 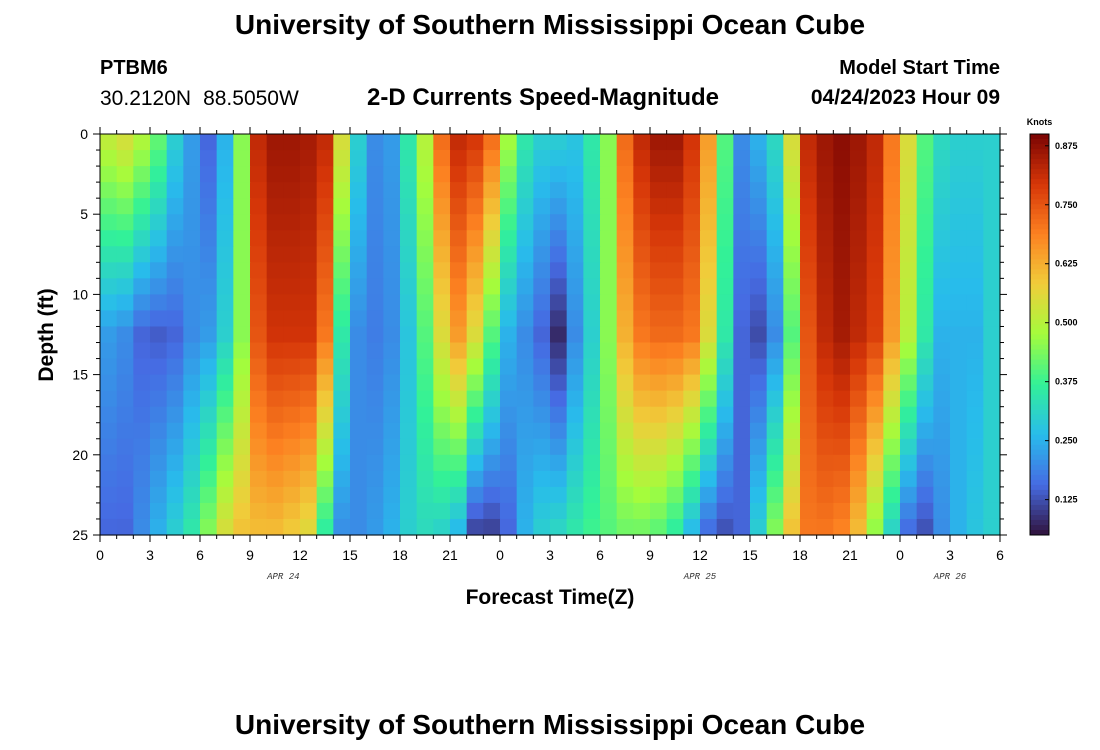 I want to click on x-tick-label: 12, so click(x=300, y=555).